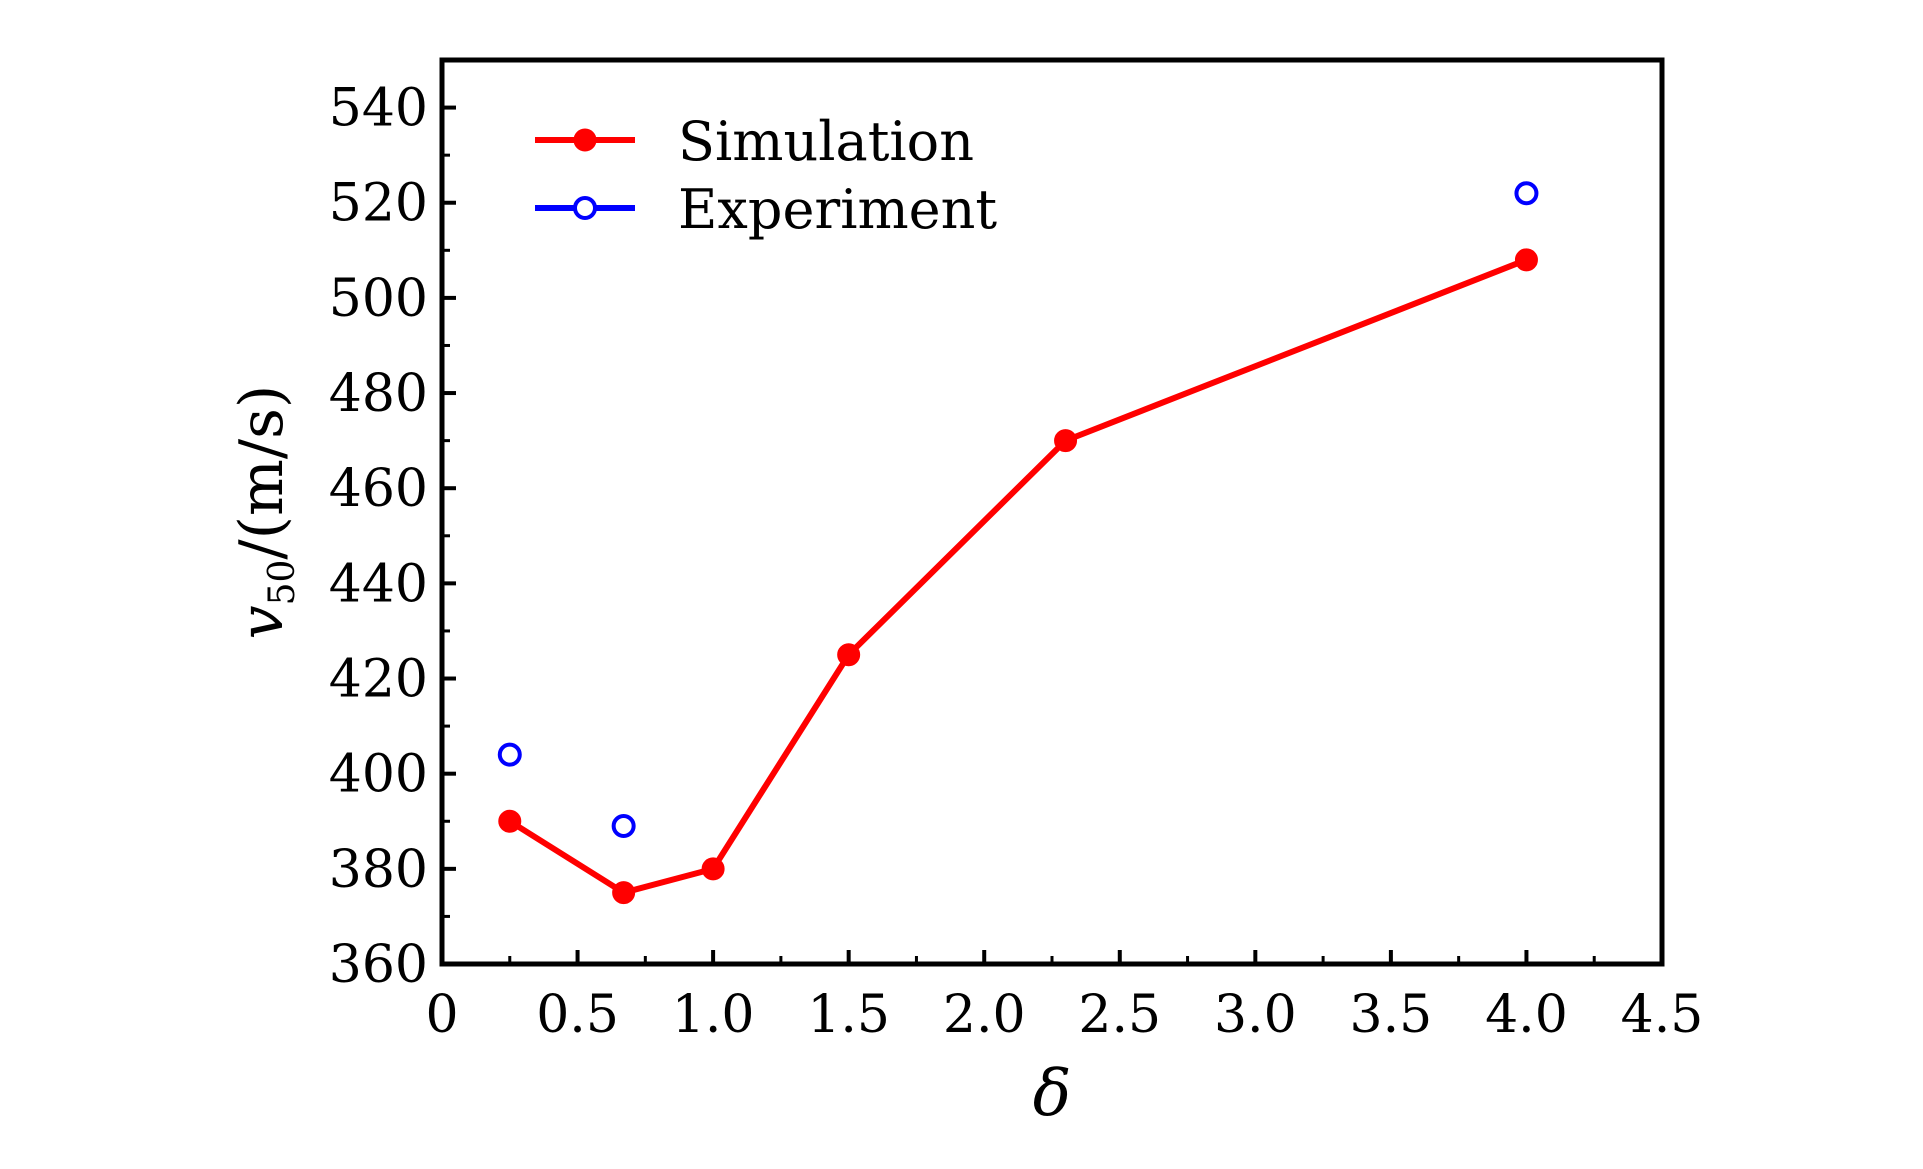 This screenshot has height=1169, width=1923. Describe the element at coordinates (766, 175) in the screenshot. I see `legend: Simulation Experiment` at that location.